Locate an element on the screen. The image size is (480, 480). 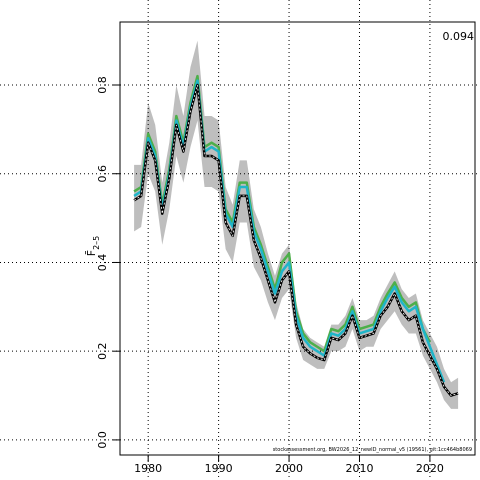
x-tick-label: 2020 is located at coordinates (430, 468).